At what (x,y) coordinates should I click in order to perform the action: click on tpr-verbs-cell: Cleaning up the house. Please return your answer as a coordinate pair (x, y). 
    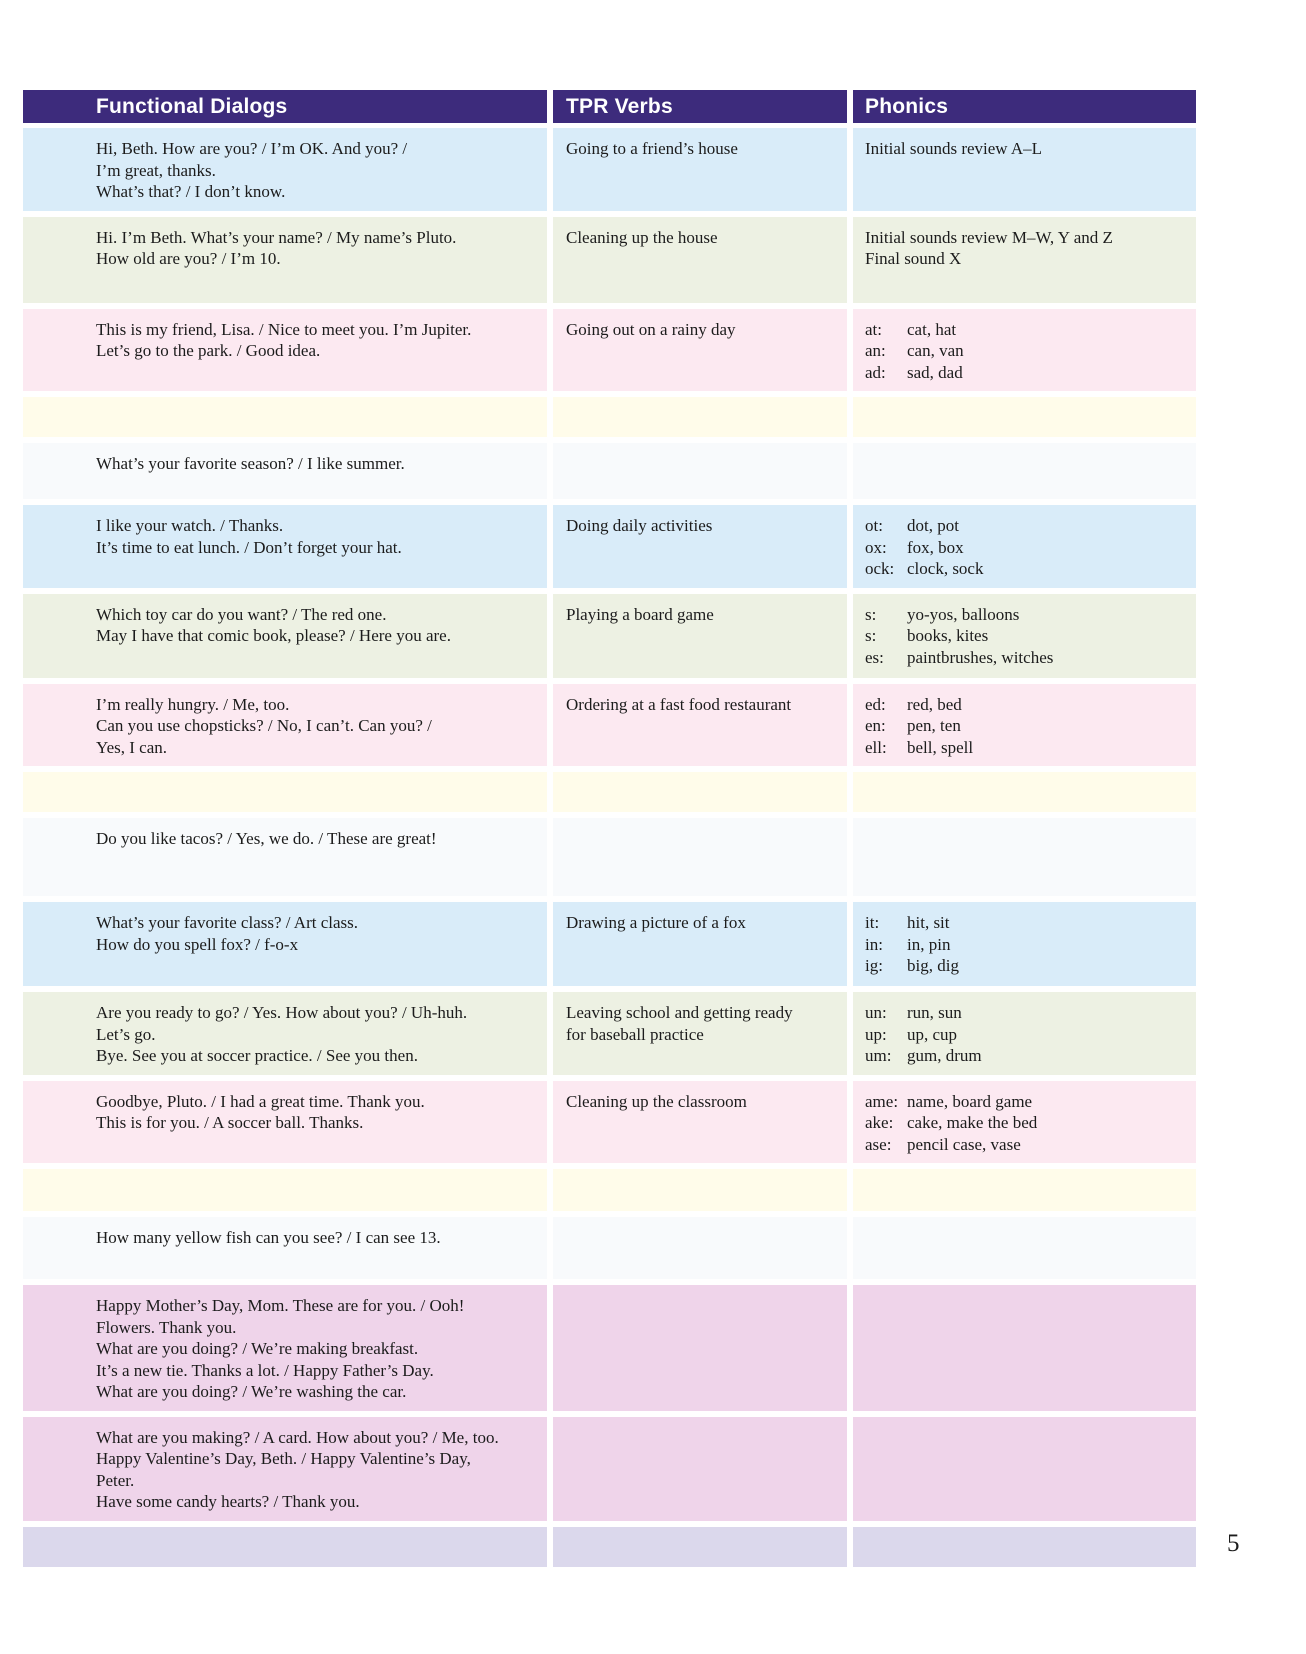
    Looking at the image, I should click on (700, 259).